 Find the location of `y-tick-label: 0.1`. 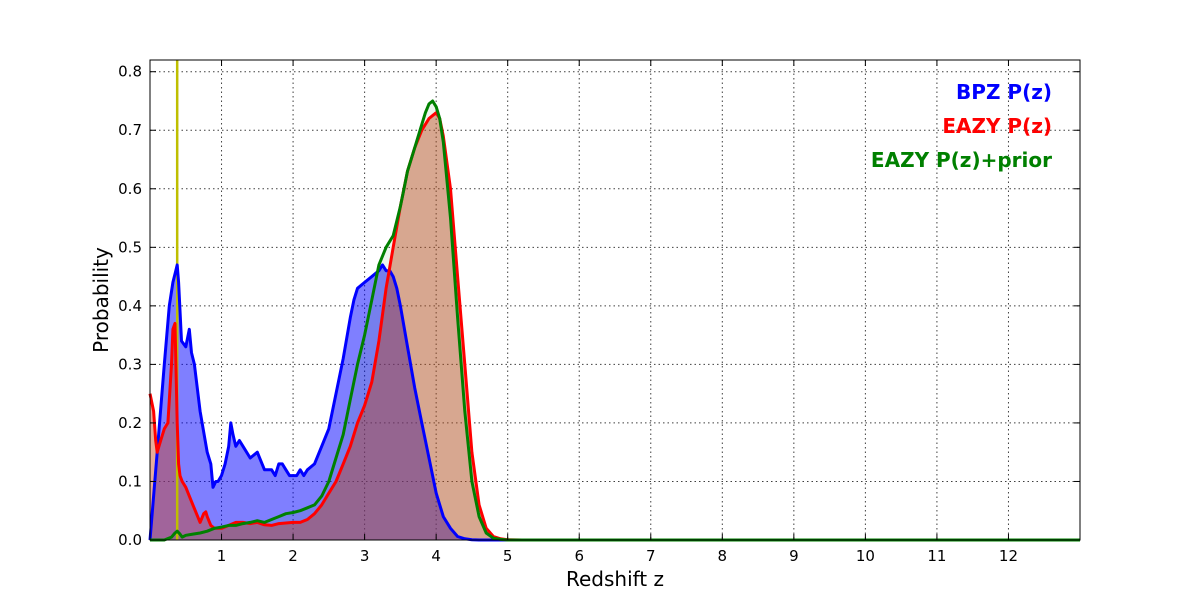

y-tick-label: 0.1 is located at coordinates (130, 481).